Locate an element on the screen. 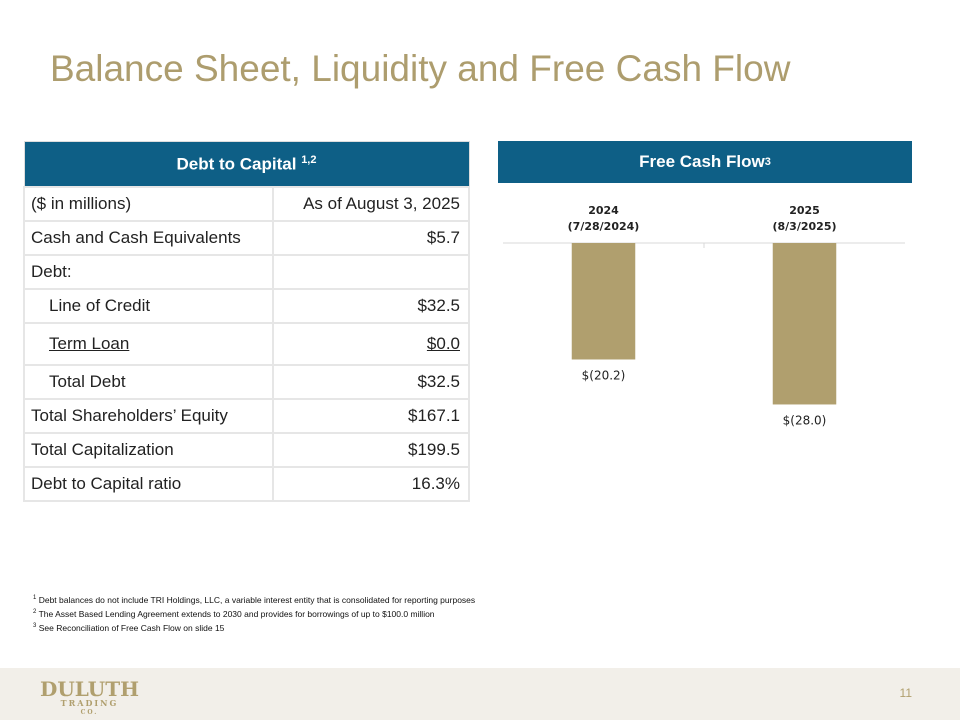 The image size is (960, 720). category-label: 2024 is located at coordinates (603, 210).